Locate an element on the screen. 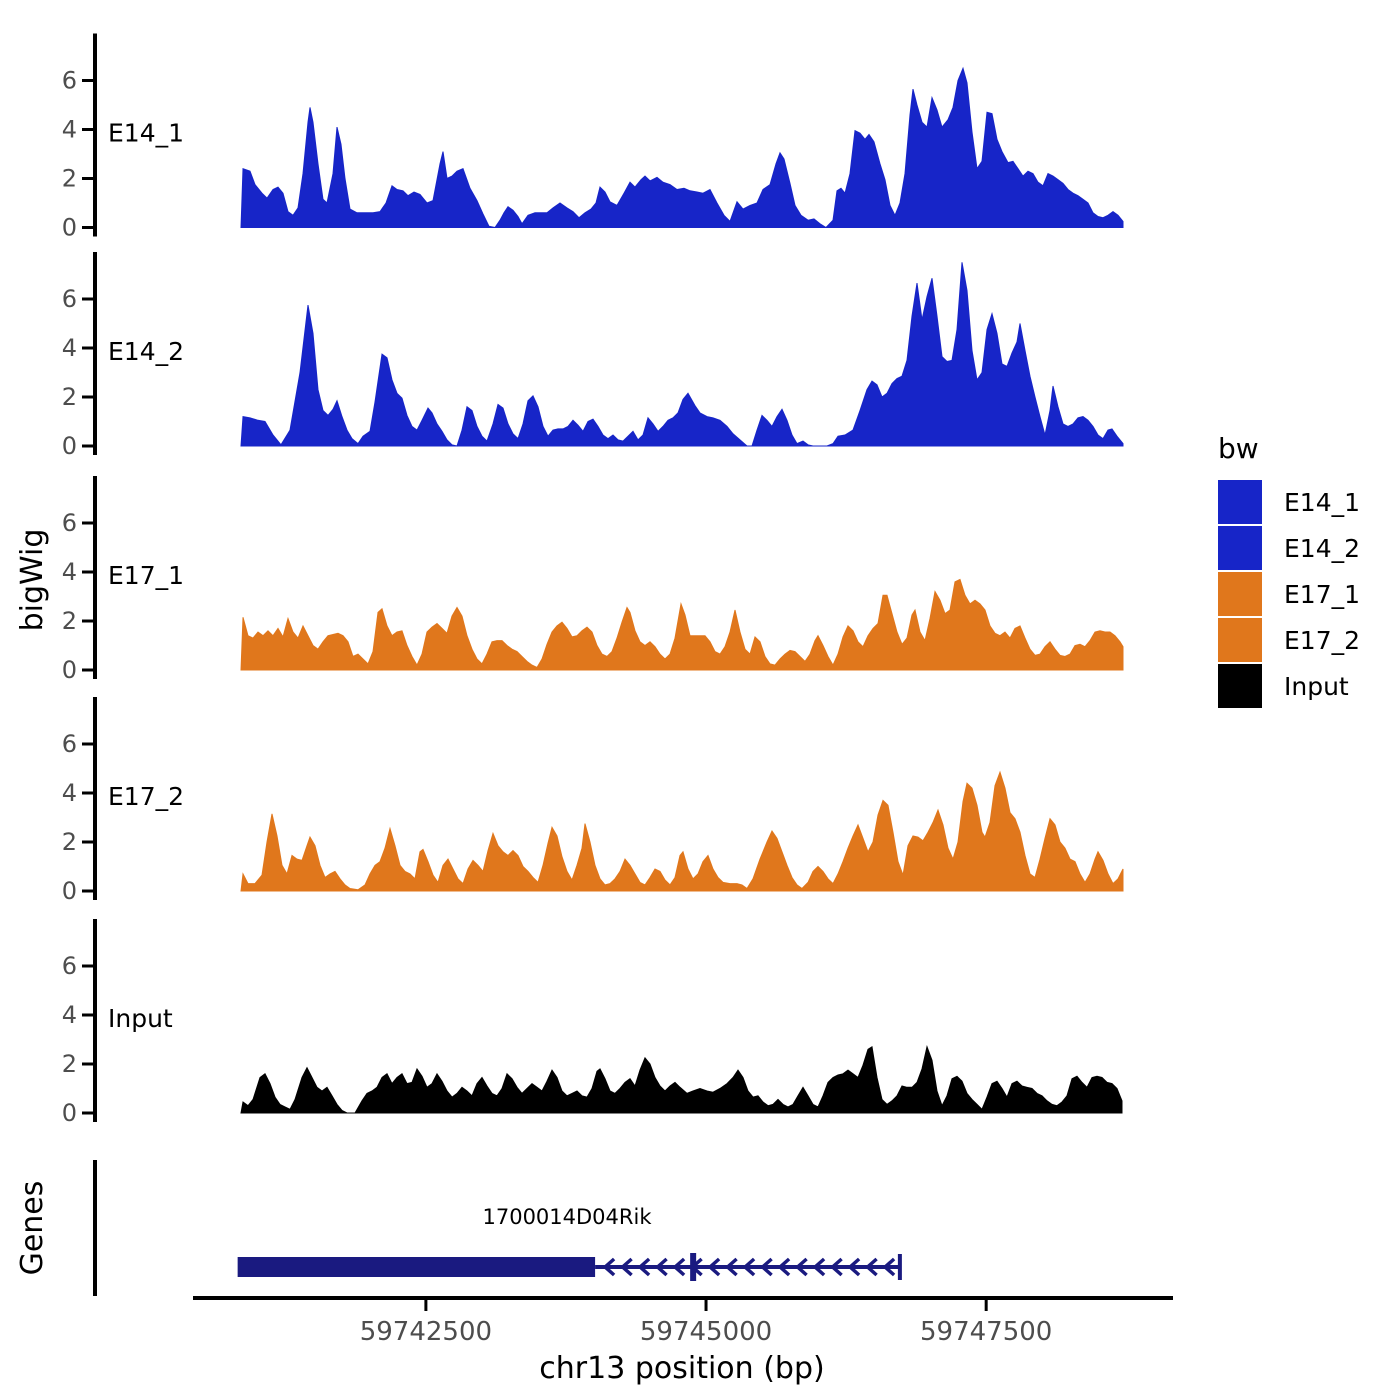 Image resolution: width=1400 pixels, height=1400 pixels. gene-exon-box is located at coordinates (416, 1267).